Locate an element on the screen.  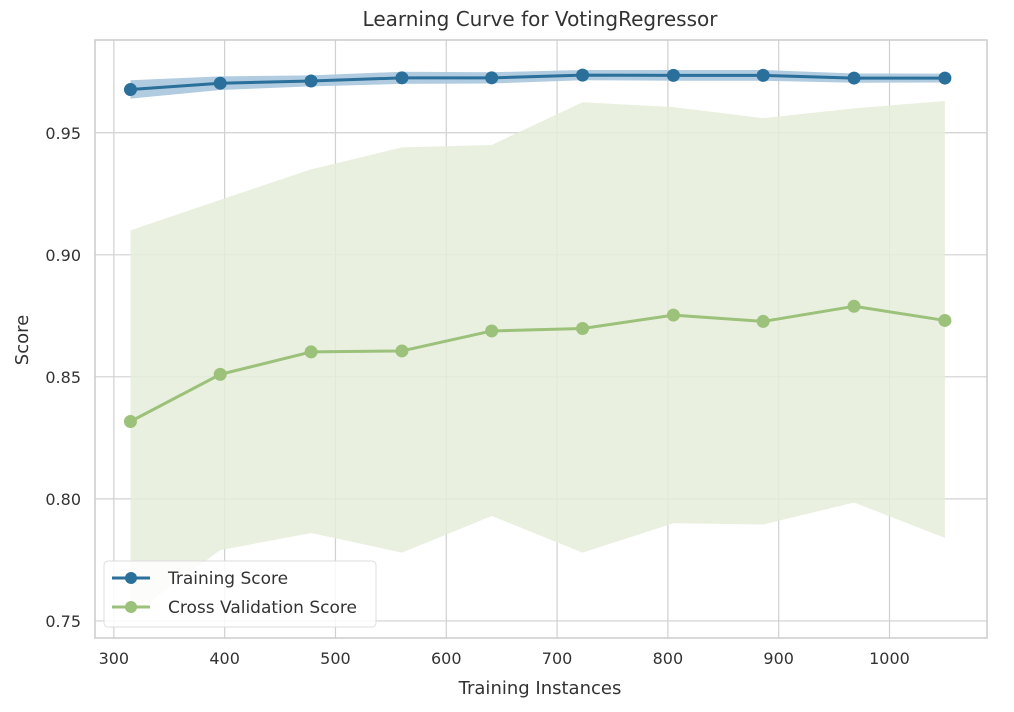
legend-cv-marker is located at coordinates (131, 607).